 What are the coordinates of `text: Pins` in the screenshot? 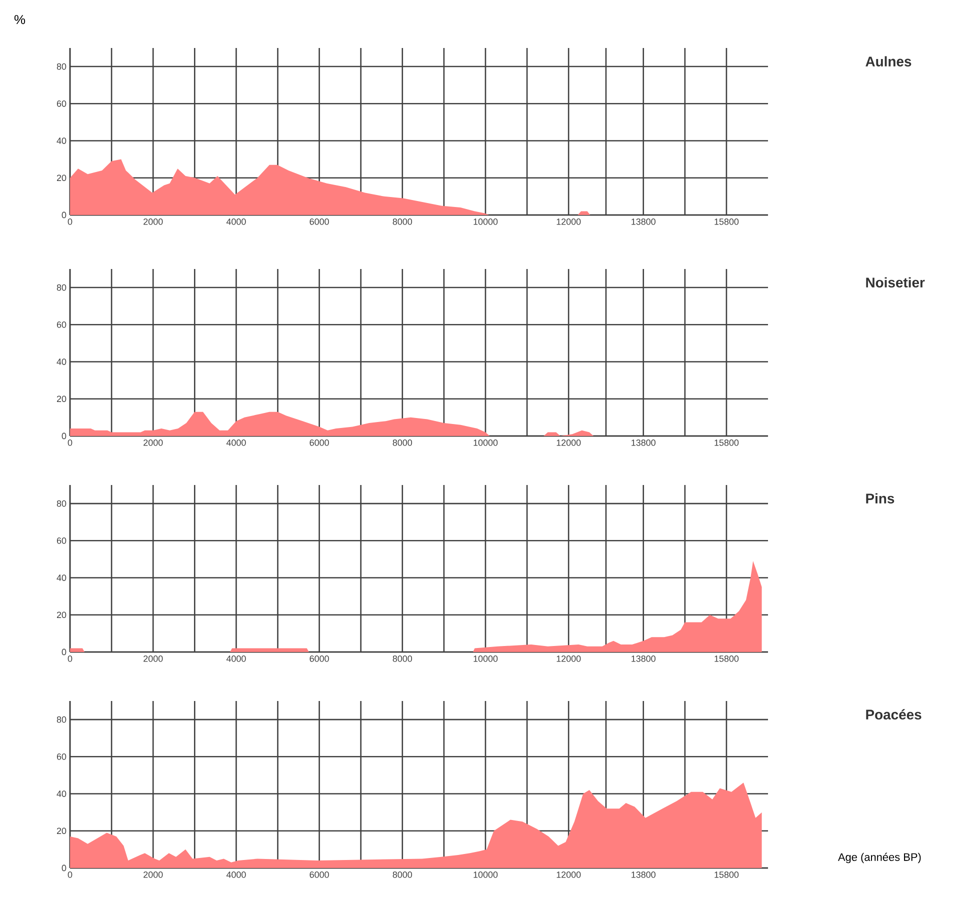 It's located at (880, 498).